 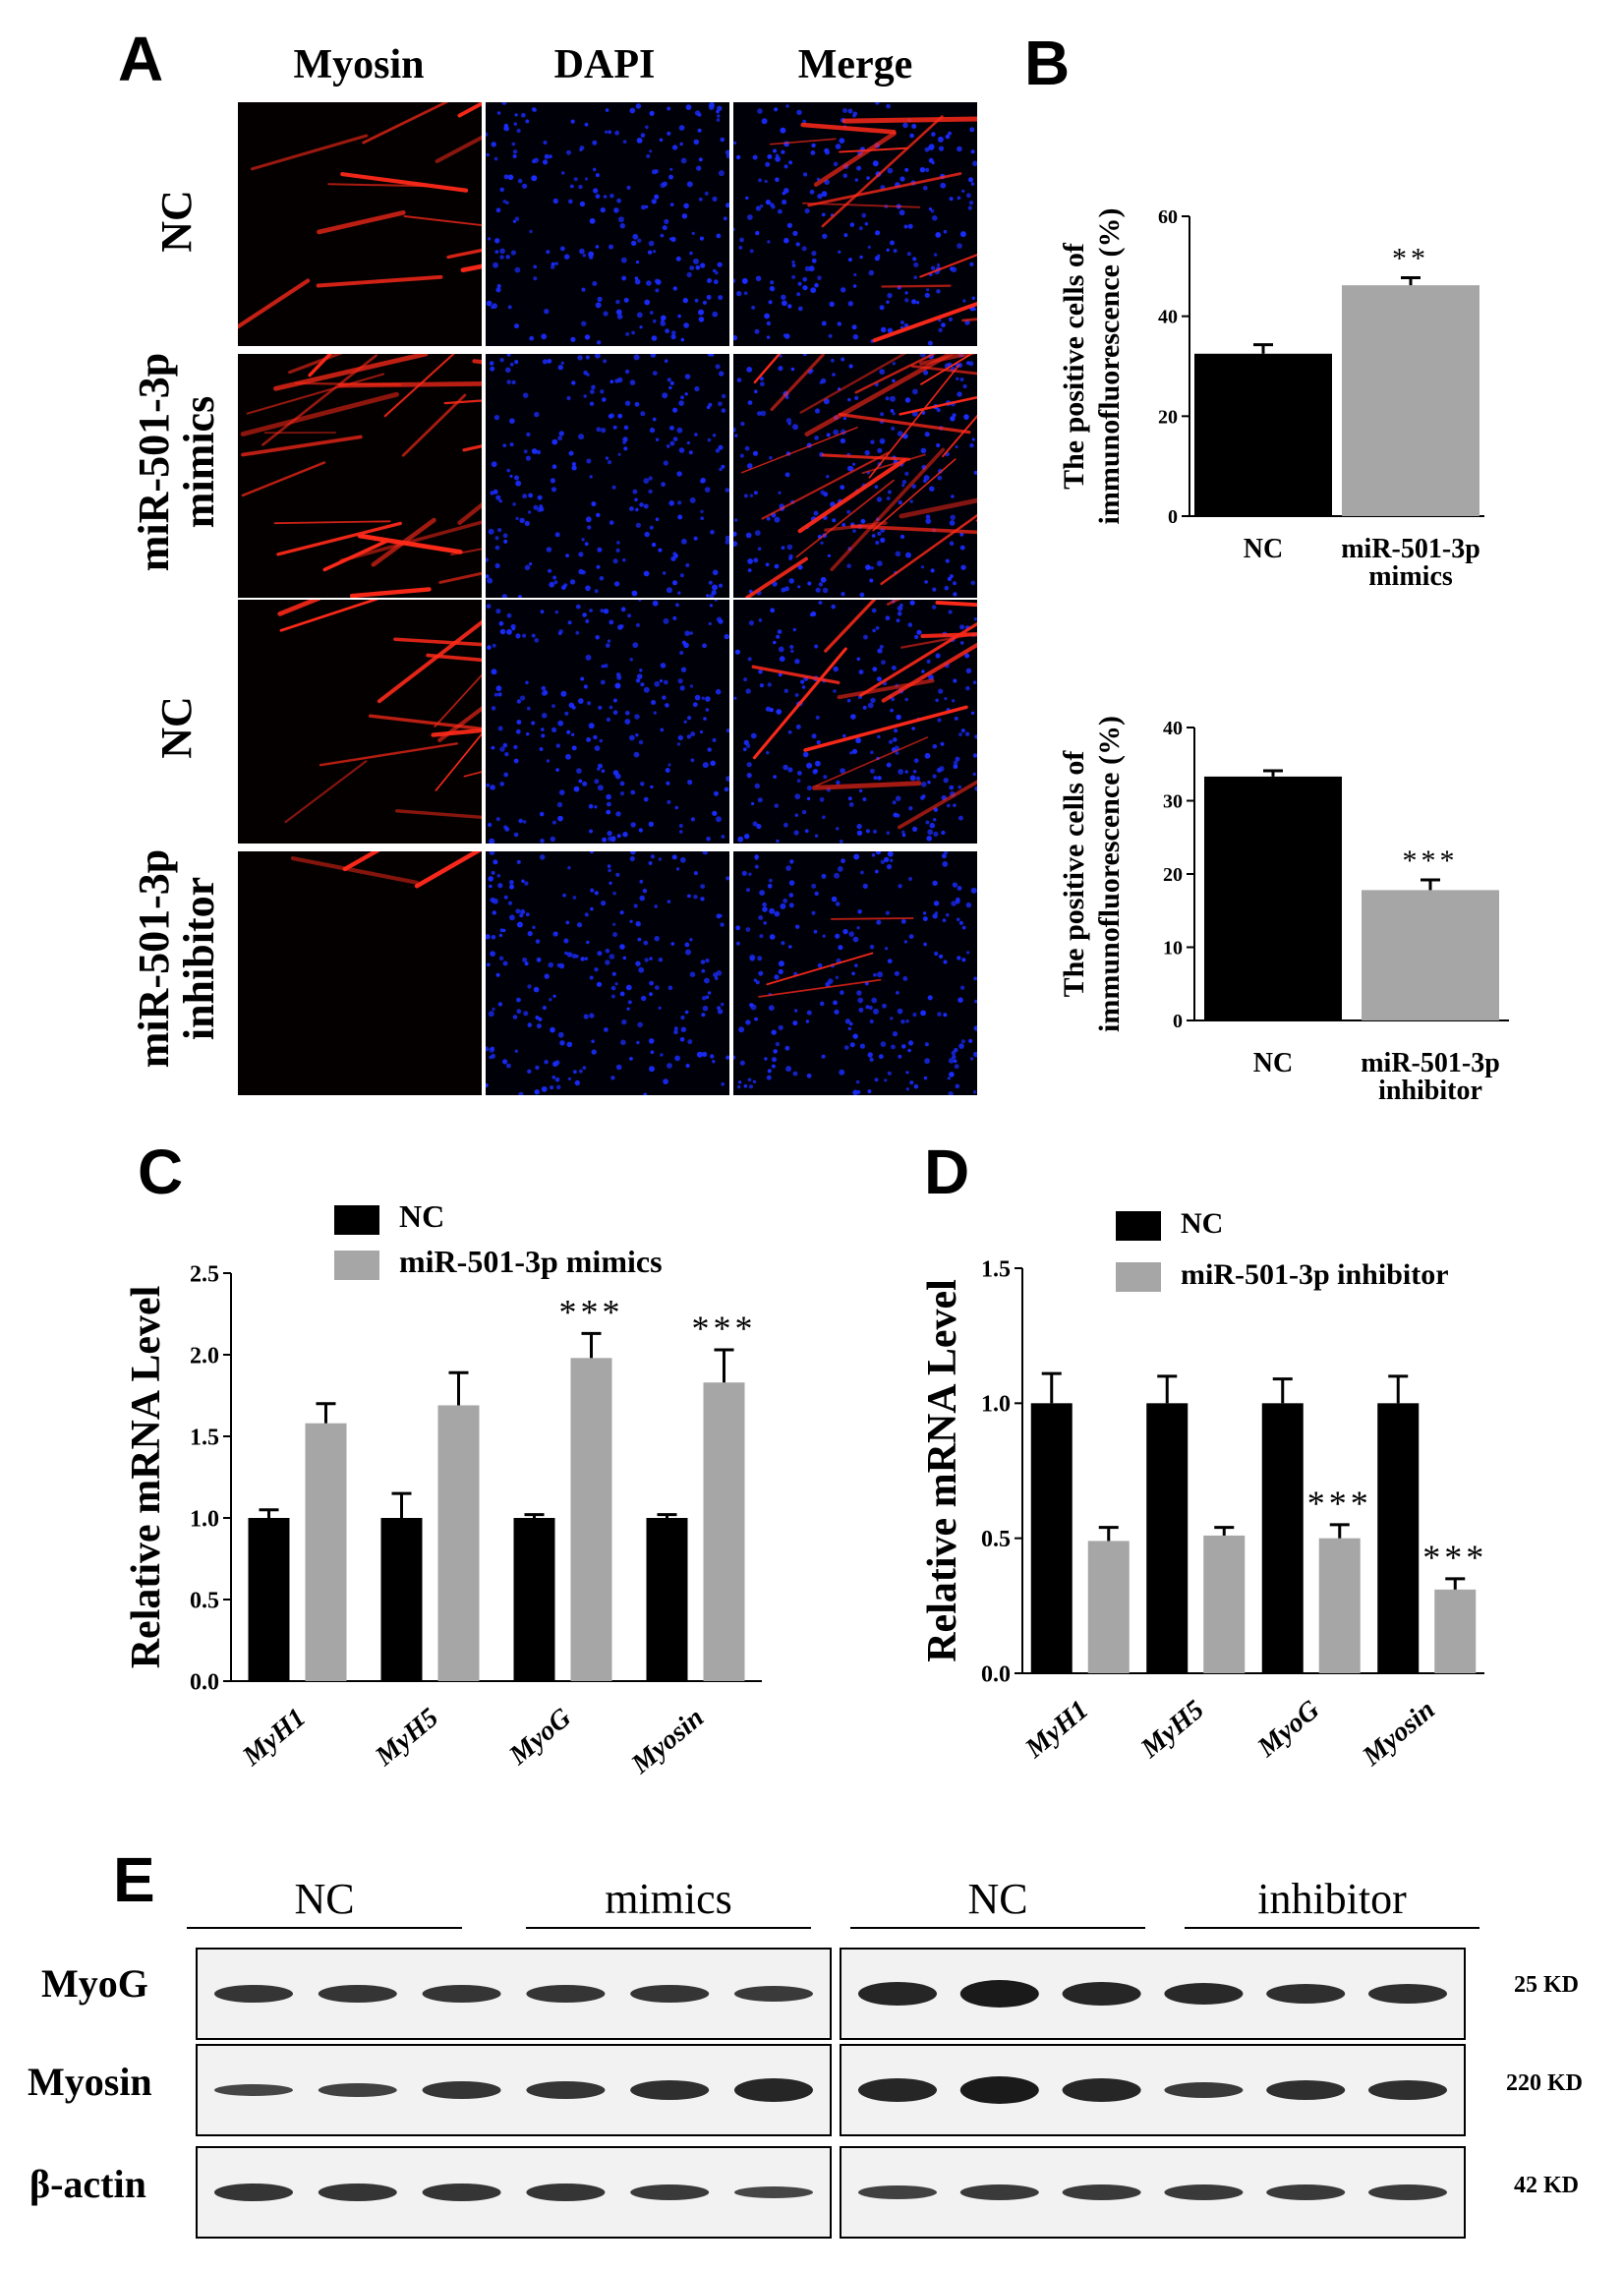 I want to click on significance-marker: ***, so click(x=1339, y=1504).